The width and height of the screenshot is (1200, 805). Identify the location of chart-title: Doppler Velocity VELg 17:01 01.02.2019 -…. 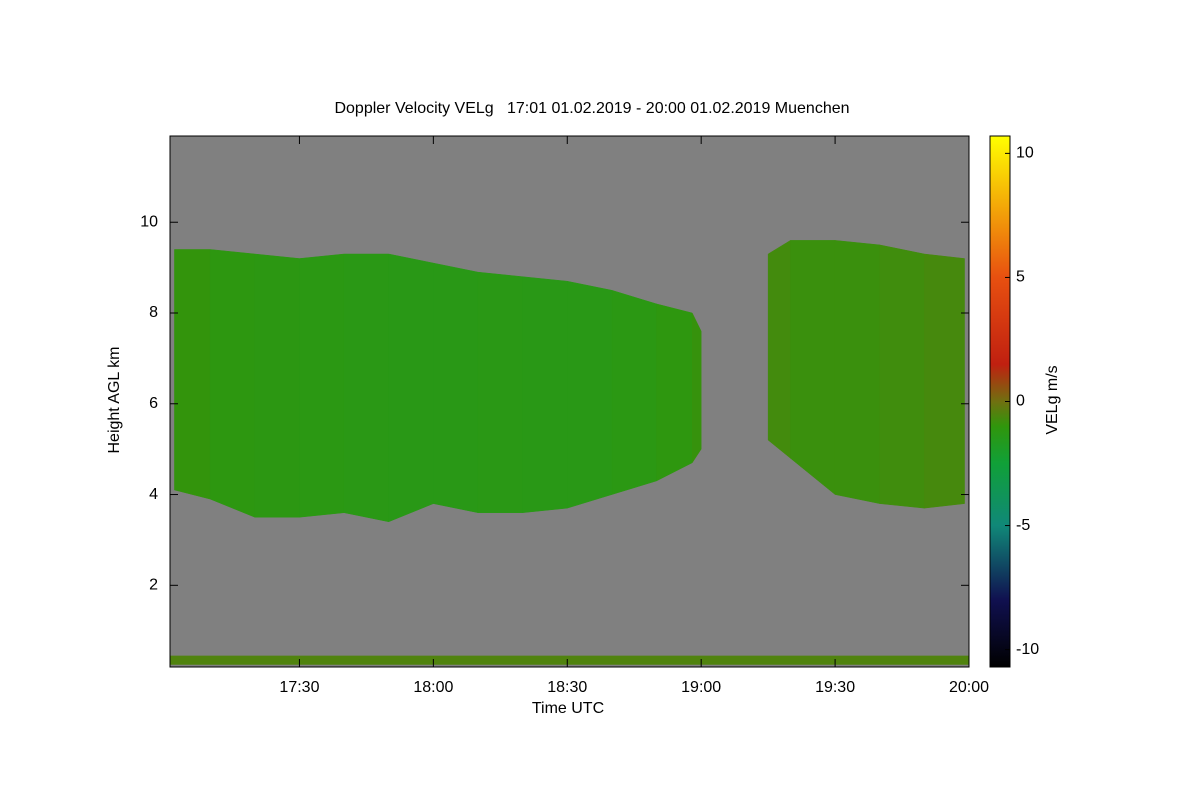
(591, 108).